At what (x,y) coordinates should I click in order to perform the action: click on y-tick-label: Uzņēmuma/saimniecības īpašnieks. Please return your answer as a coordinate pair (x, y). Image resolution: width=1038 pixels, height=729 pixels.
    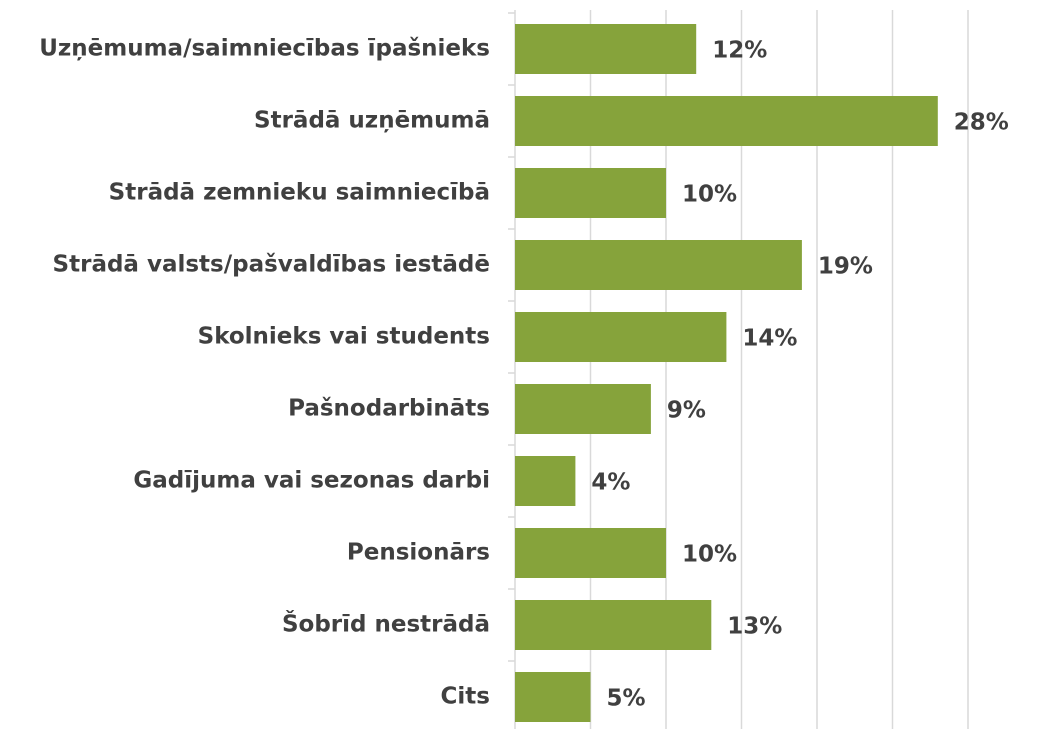
    Looking at the image, I should click on (264, 49).